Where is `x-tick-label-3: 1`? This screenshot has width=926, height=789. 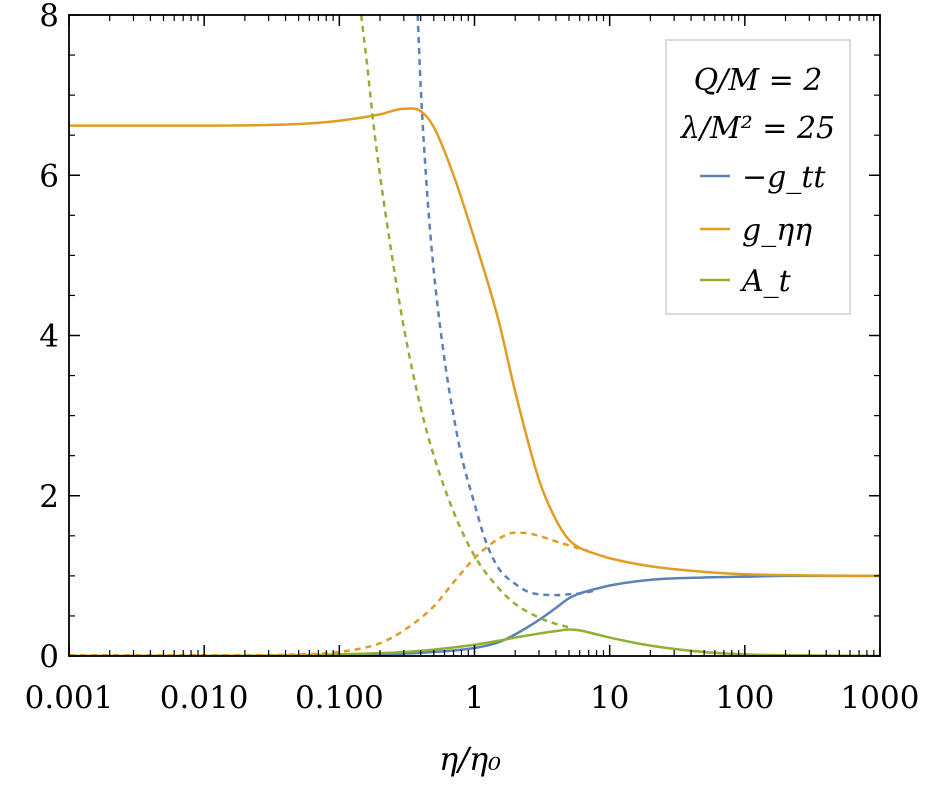
x-tick-label-3: 1 is located at coordinates (475, 698).